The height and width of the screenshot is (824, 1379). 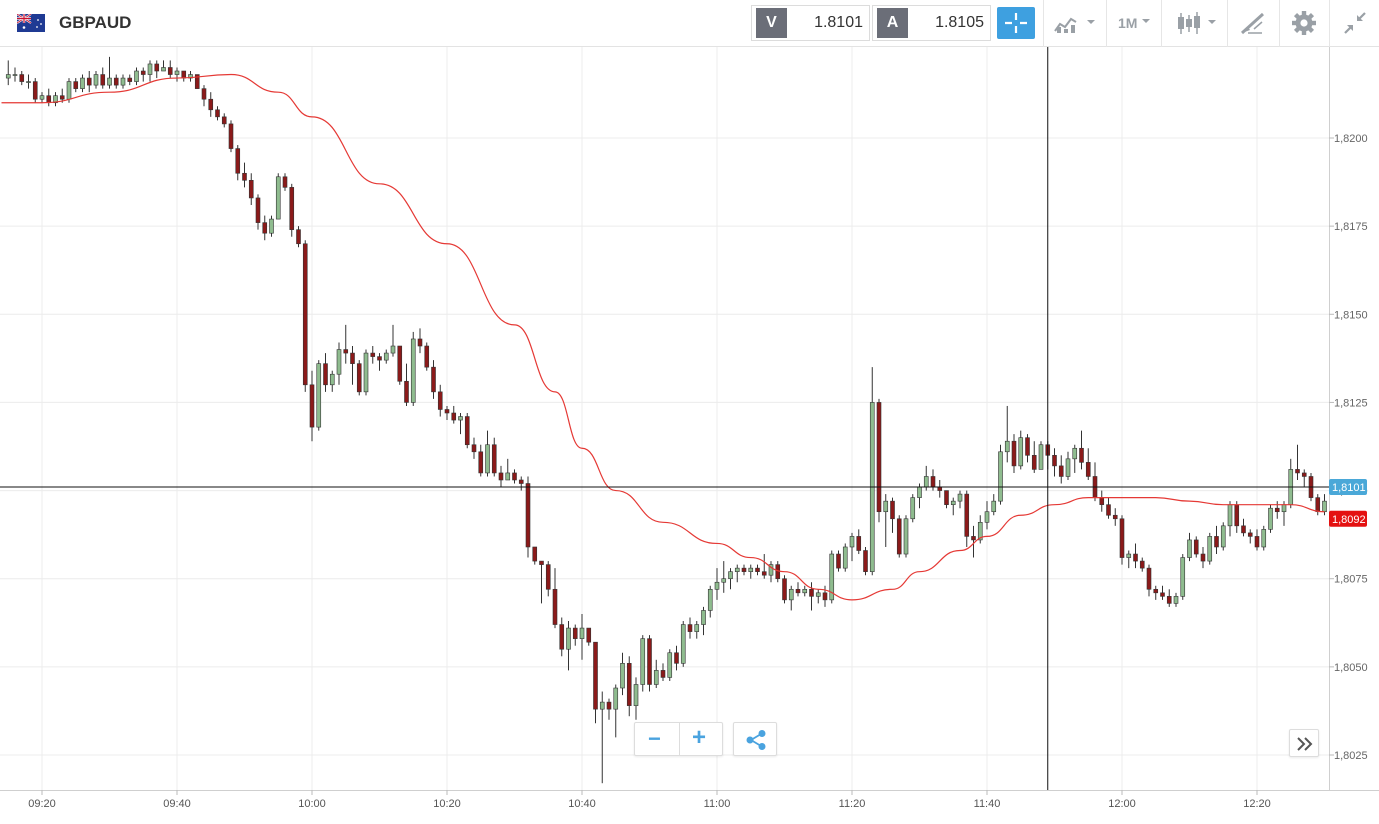 What do you see at coordinates (755, 739) in the screenshot?
I see `share-button` at bounding box center [755, 739].